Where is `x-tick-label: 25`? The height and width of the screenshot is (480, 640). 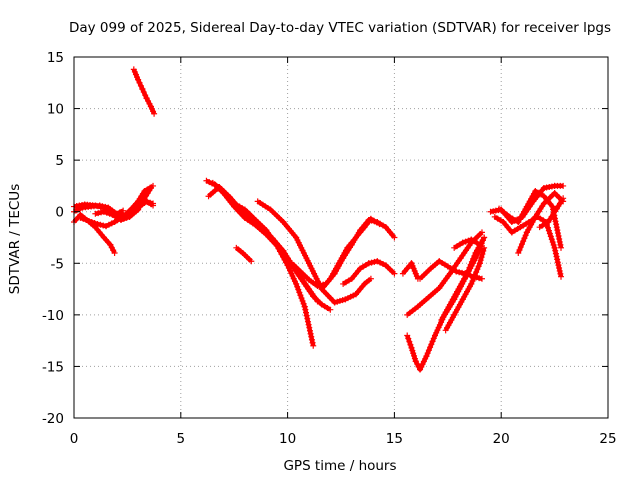
x-tick-label: 25 is located at coordinates (607, 439).